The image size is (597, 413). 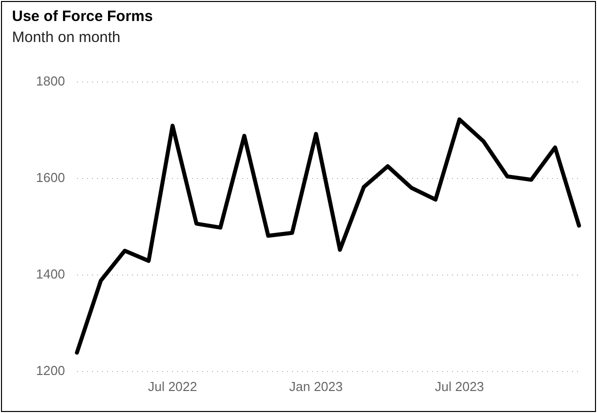 What do you see at coordinates (50, 80) in the screenshot?
I see `y-tick-label: 1800` at bounding box center [50, 80].